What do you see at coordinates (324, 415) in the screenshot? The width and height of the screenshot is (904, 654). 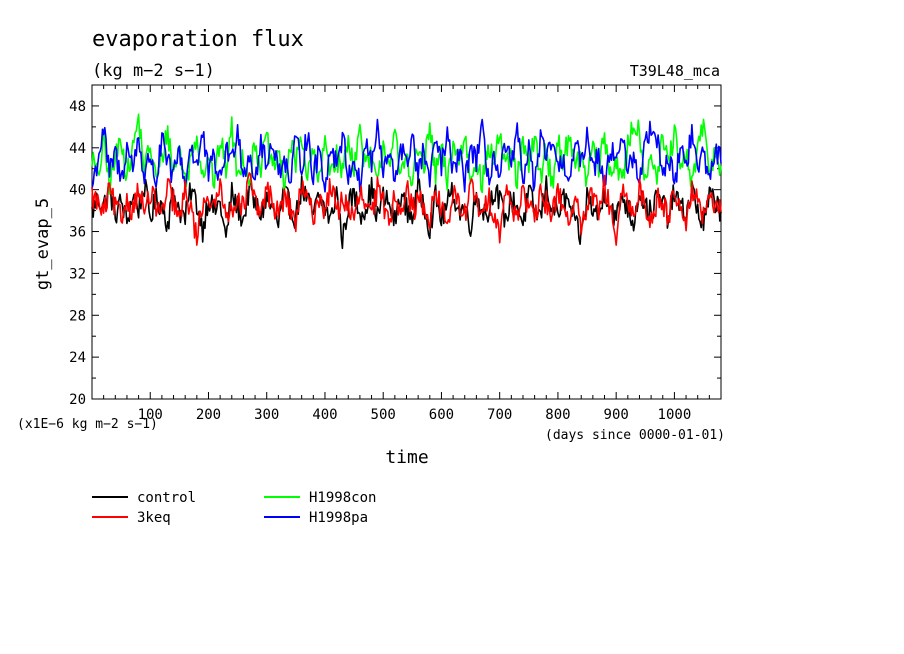 I see `x-tick-label: 400` at bounding box center [324, 415].